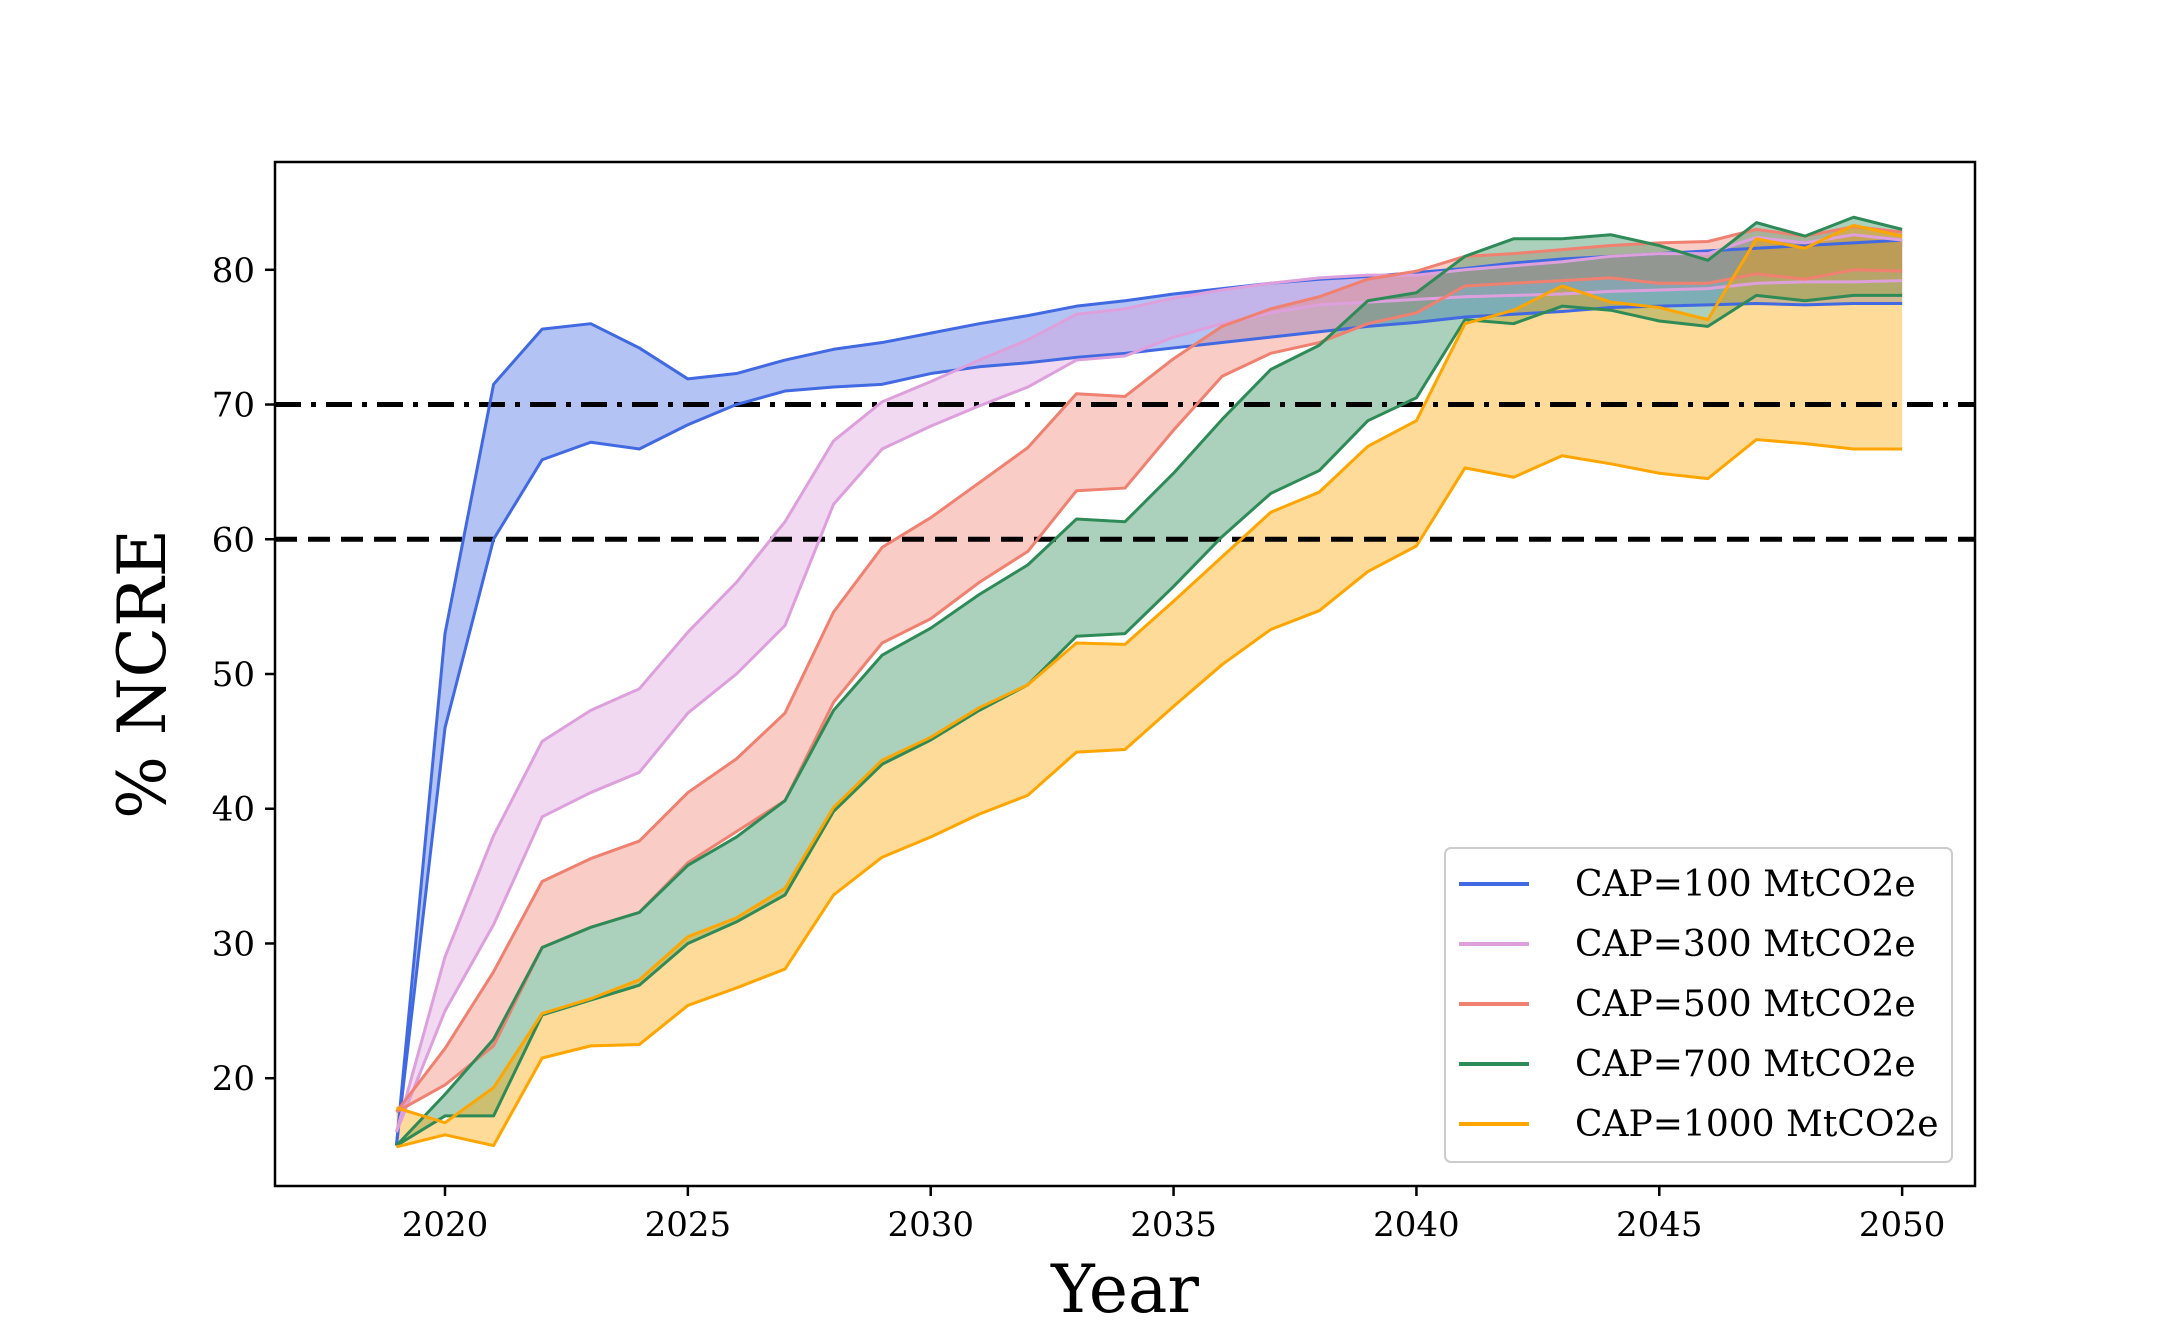  What do you see at coordinates (1745, 884) in the screenshot?
I see `legend-label-0: CAP=100 MtCO2e` at bounding box center [1745, 884].